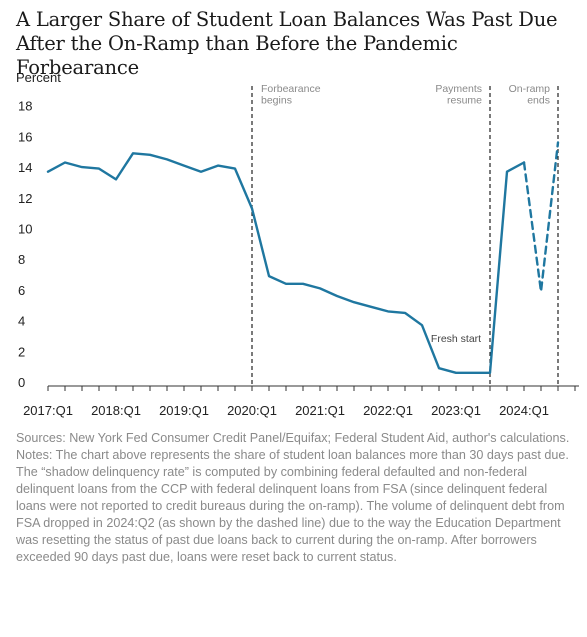 Image resolution: width=587 pixels, height=637 pixels. Describe the element at coordinates (538, 101) in the screenshot. I see `event-label: ends` at that location.